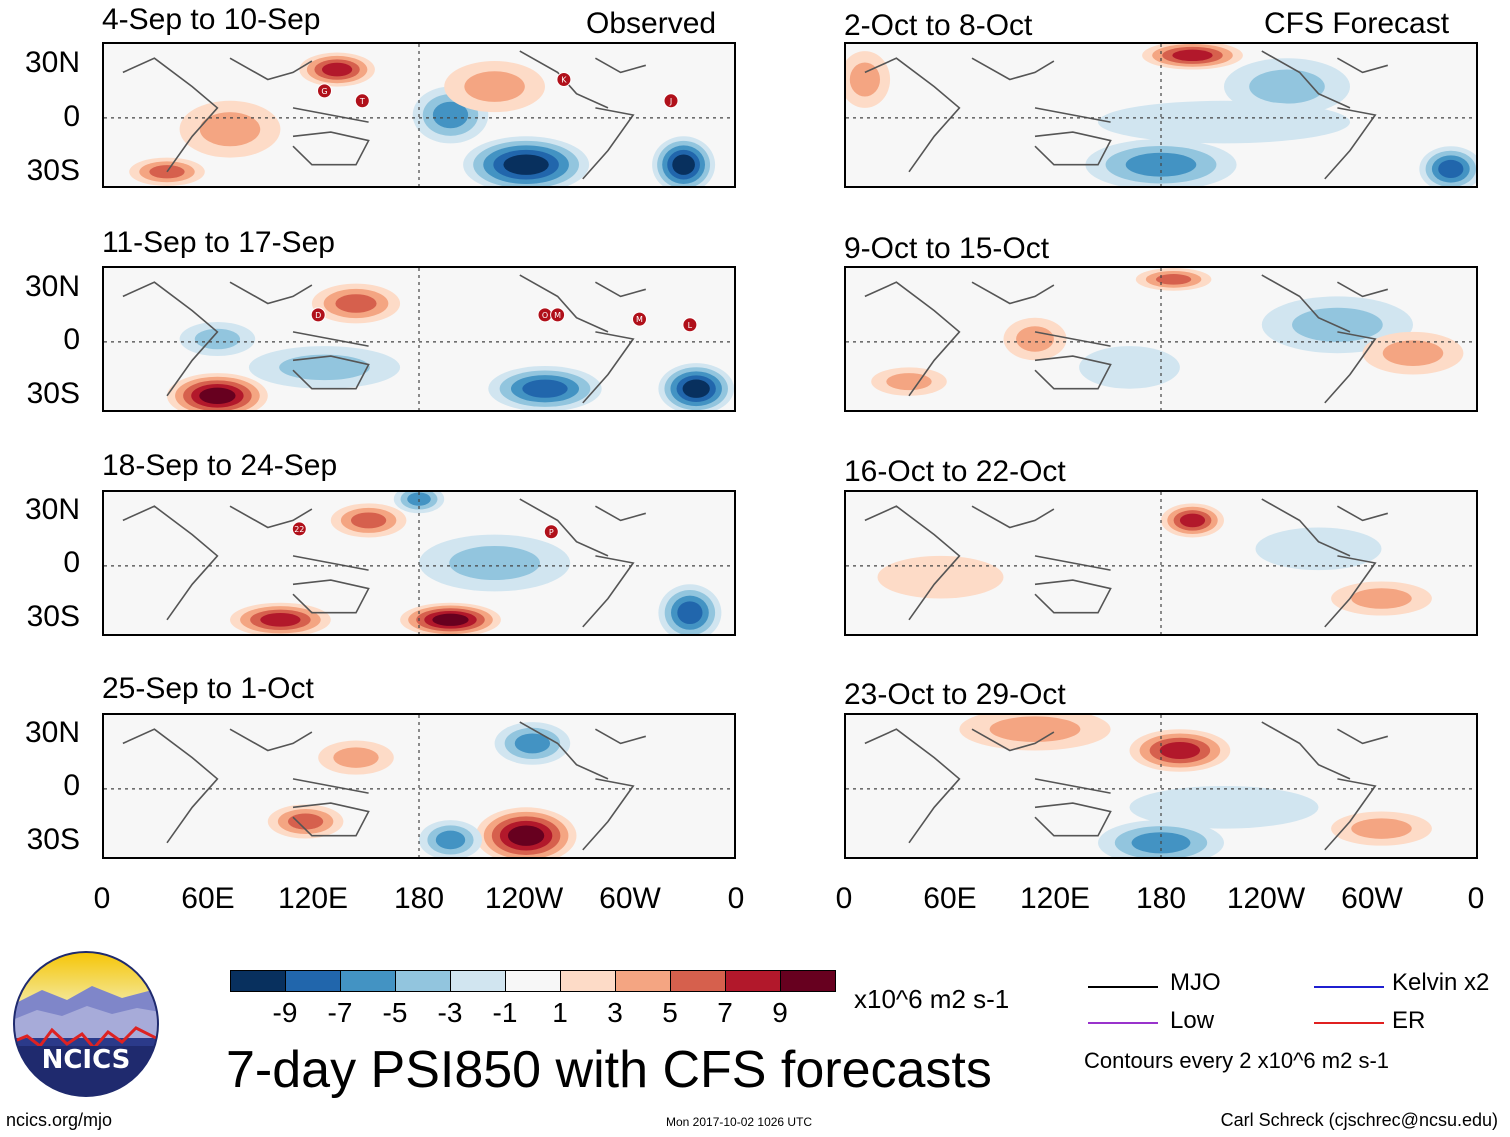  What do you see at coordinates (670, 101) in the screenshot?
I see `storm-label: J` at bounding box center [670, 101].